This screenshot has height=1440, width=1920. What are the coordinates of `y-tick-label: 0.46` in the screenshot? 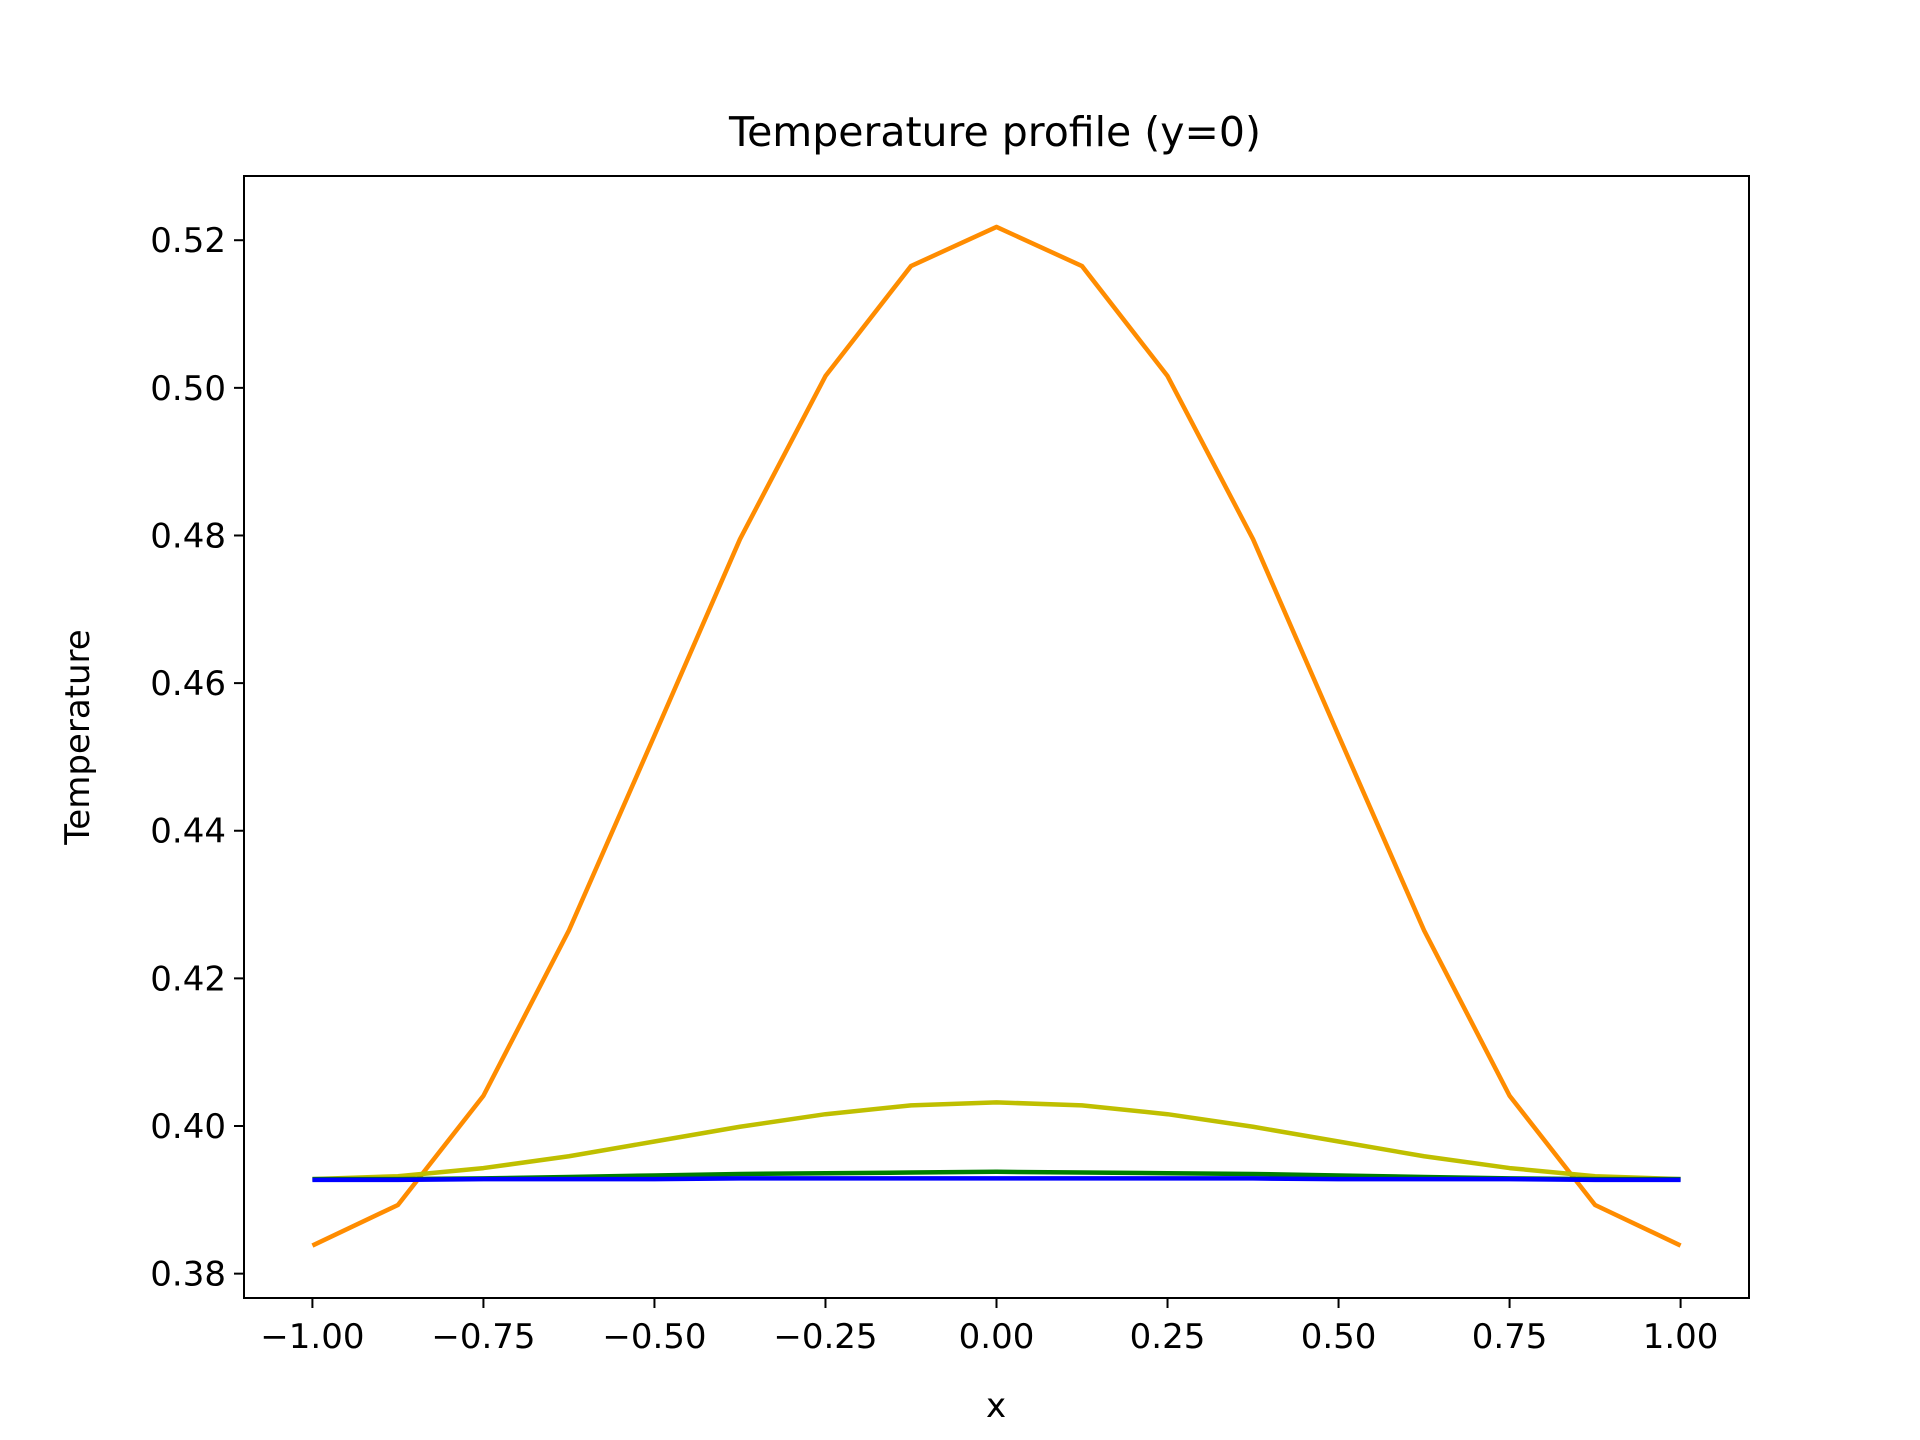 It's located at (188, 684).